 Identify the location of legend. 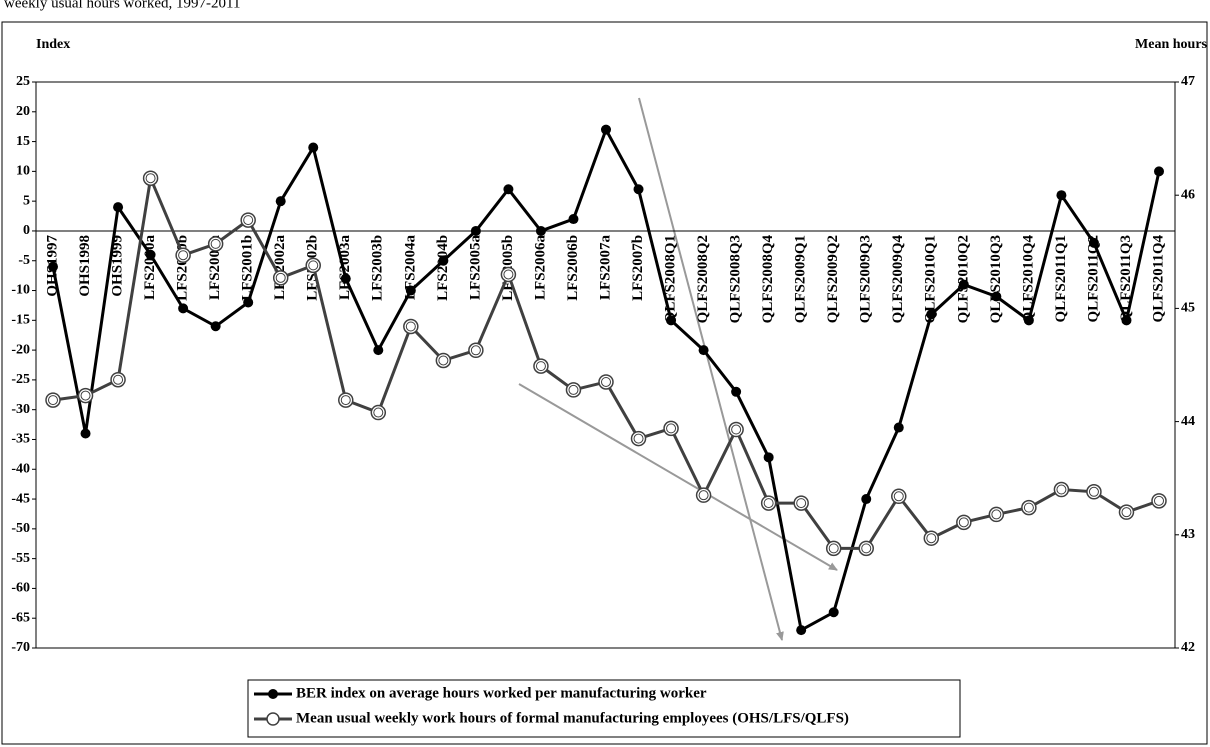
(604, 708).